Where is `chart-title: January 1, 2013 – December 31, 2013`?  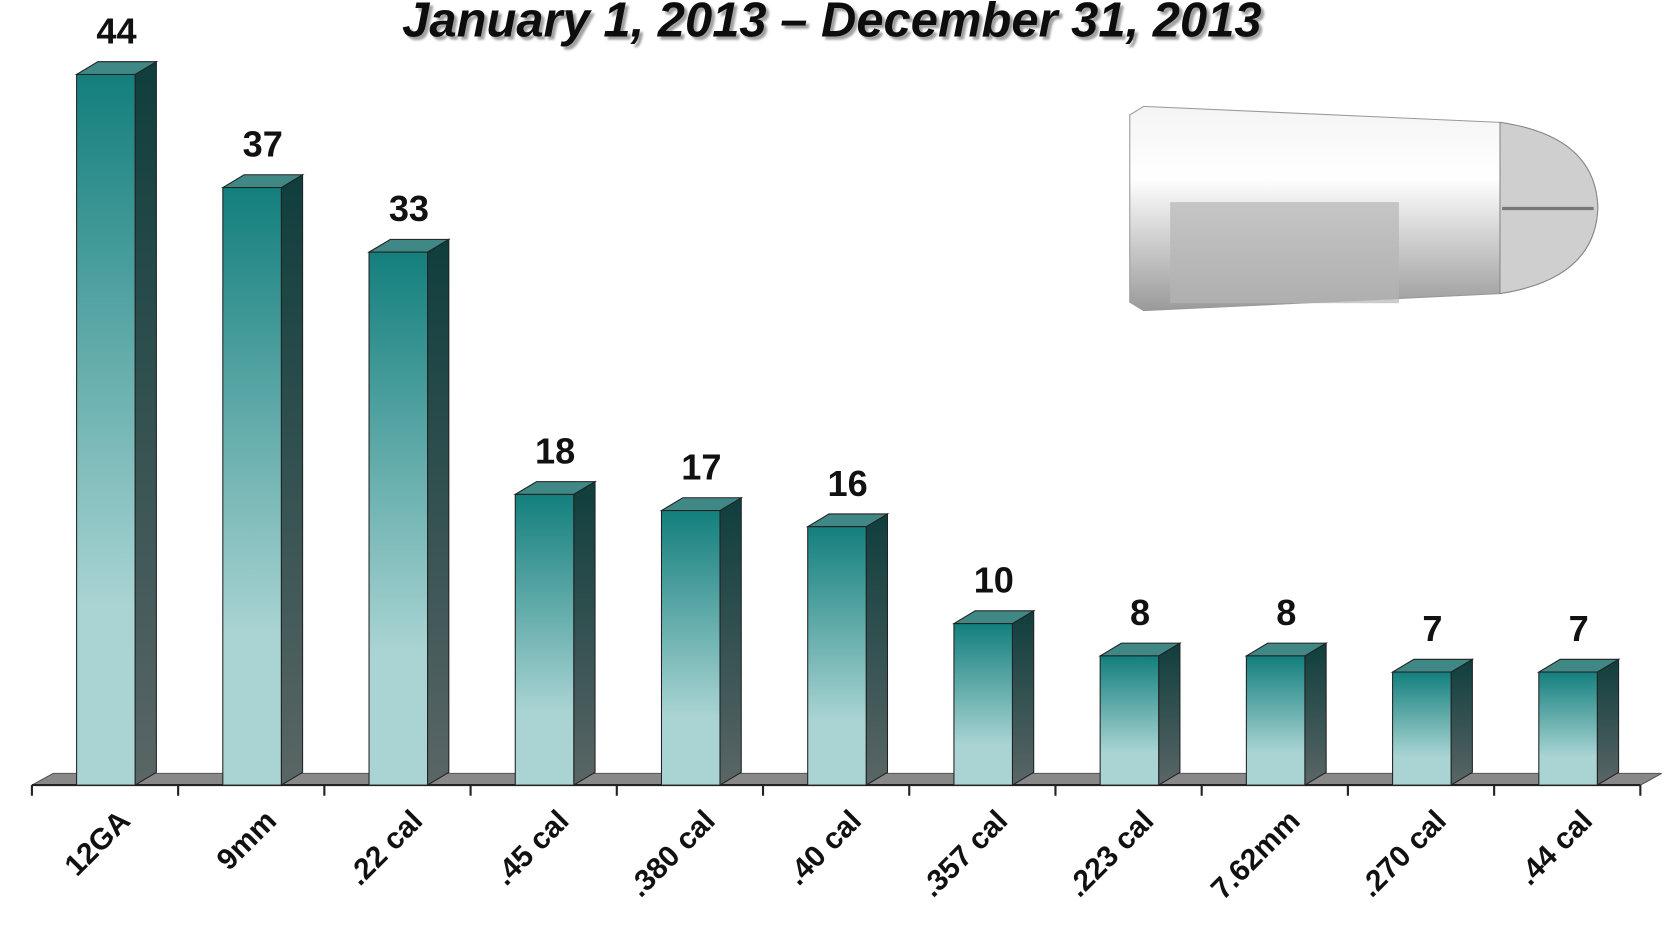 chart-title: January 1, 2013 – December 31, 2013 is located at coordinates (831, 23).